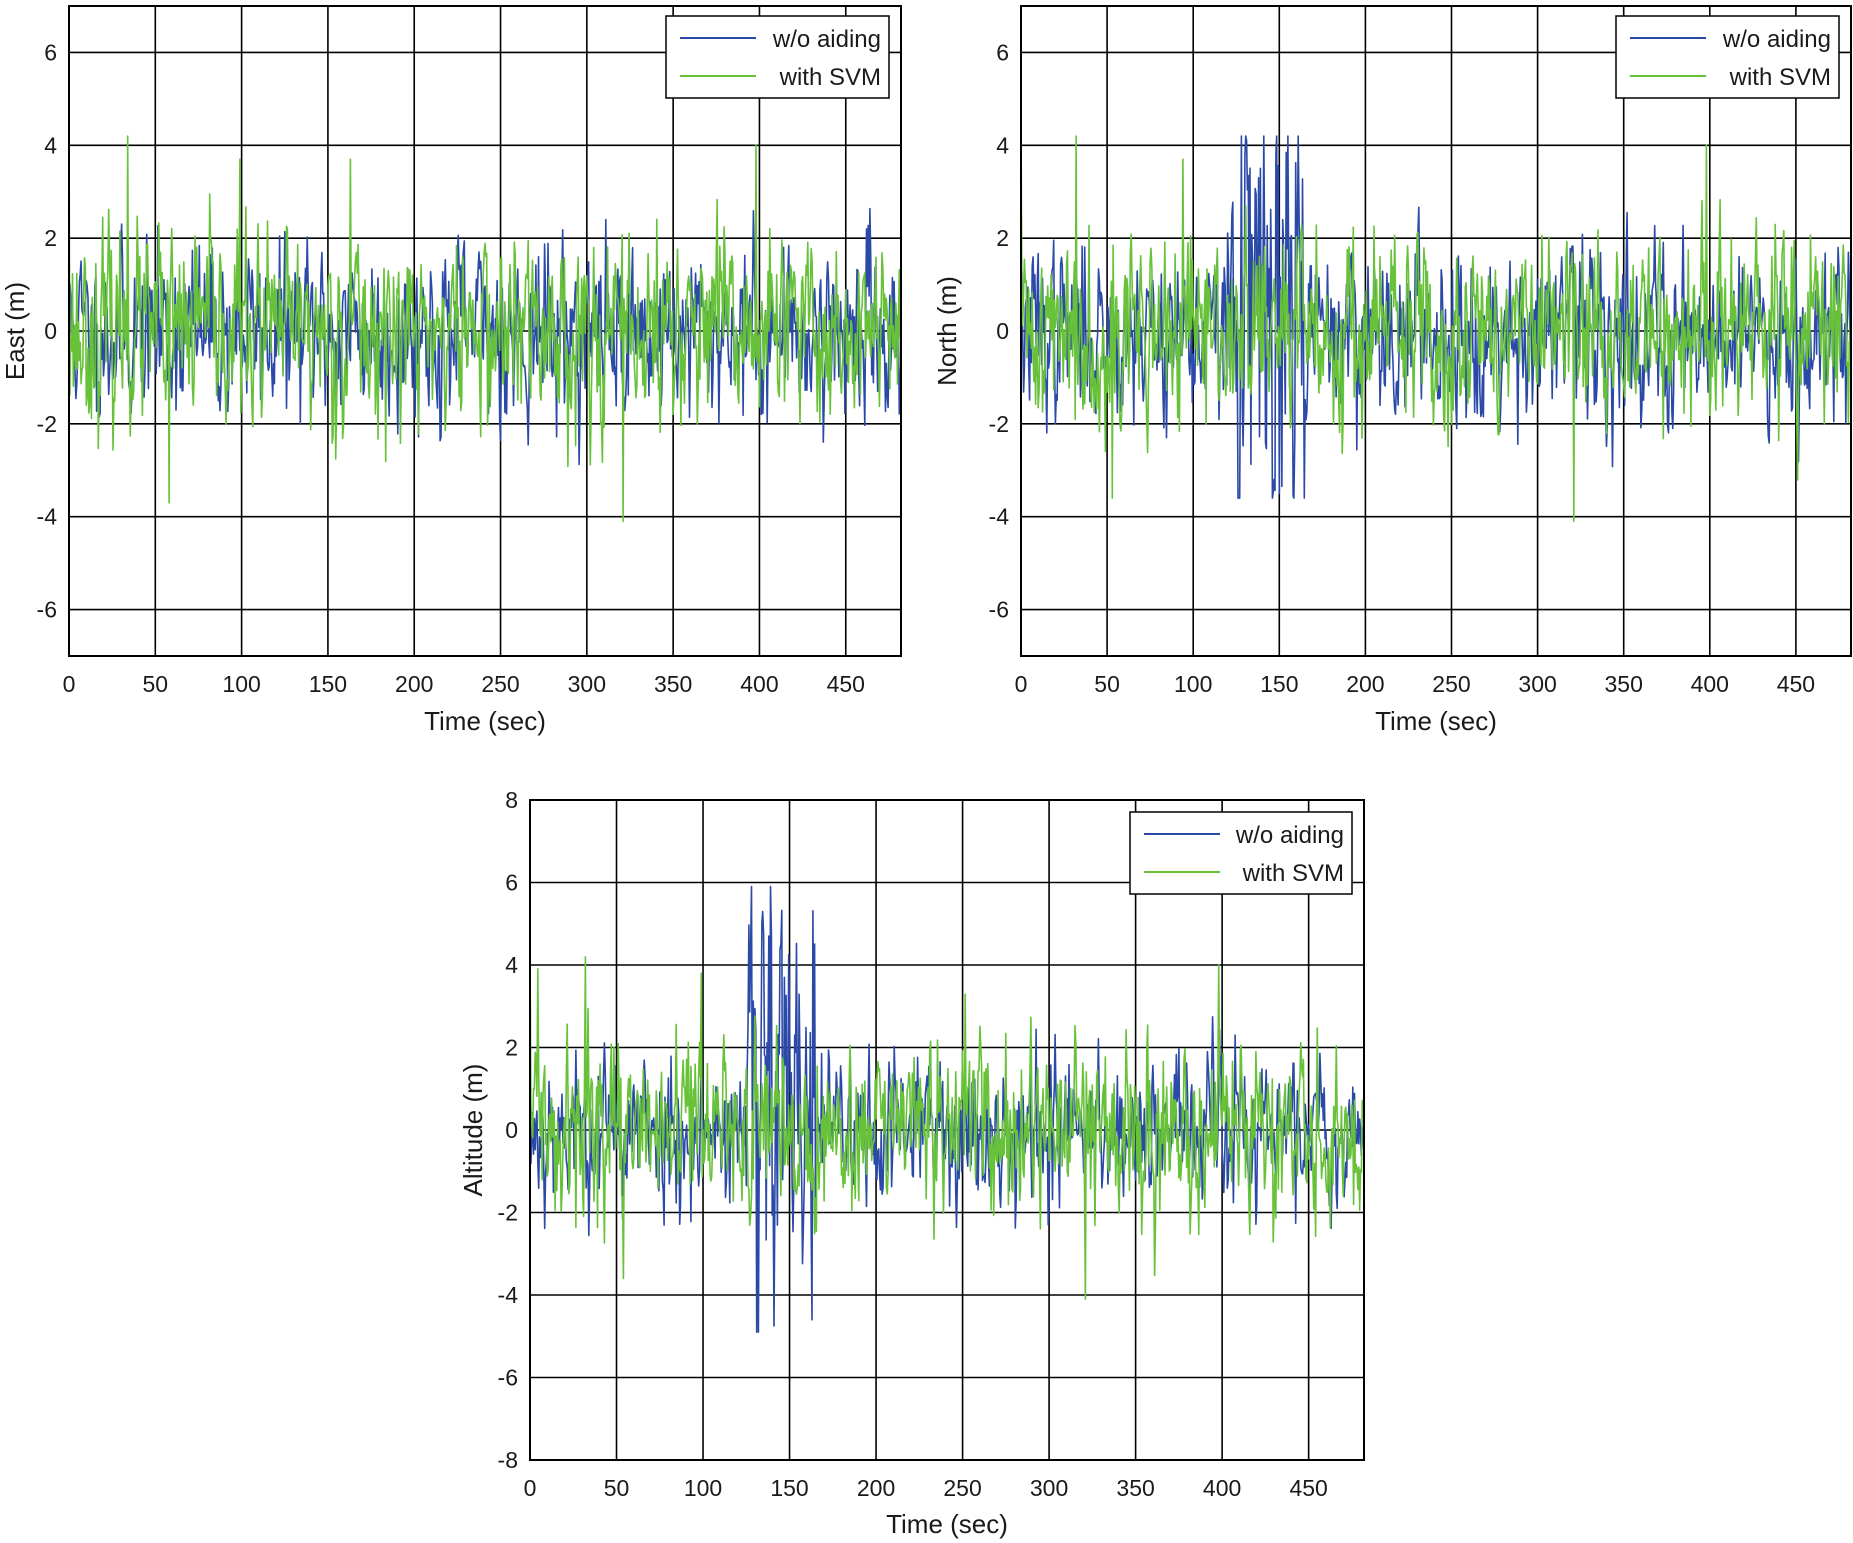  What do you see at coordinates (508, 1460) in the screenshot?
I see `altitude-y-tick-label: -8` at bounding box center [508, 1460].